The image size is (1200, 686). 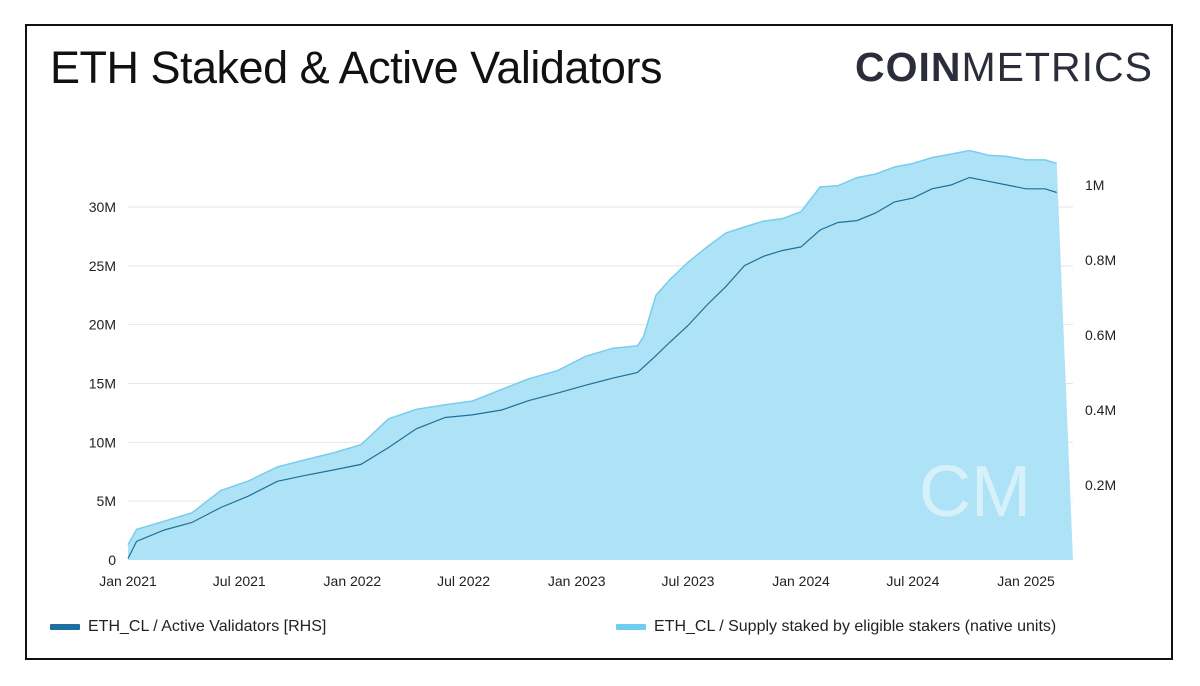 What do you see at coordinates (463, 581) in the screenshot?
I see `x-tick-label: Jul 2022` at bounding box center [463, 581].